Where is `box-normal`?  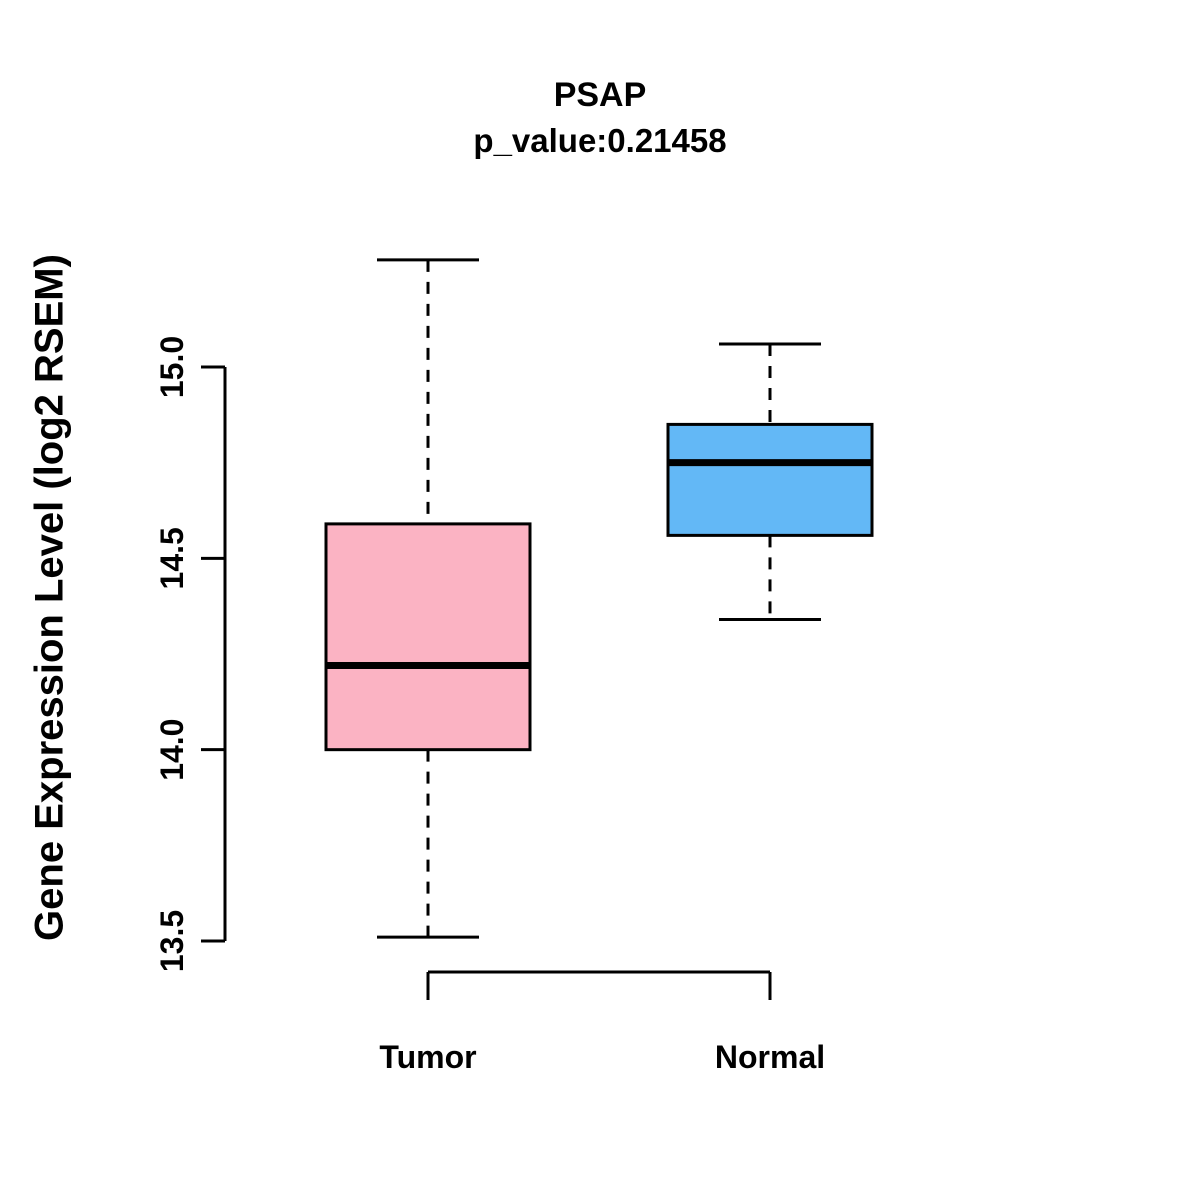 box-normal is located at coordinates (770, 479).